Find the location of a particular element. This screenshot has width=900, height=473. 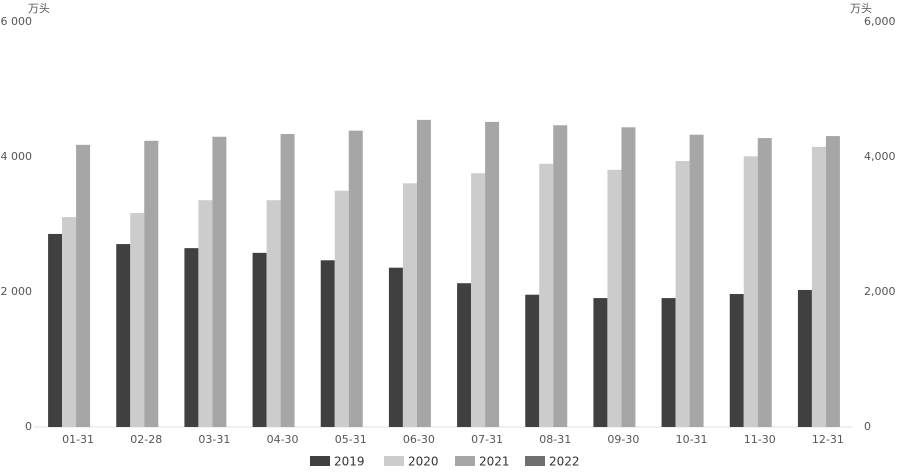

legend-label: 2019 is located at coordinates (349, 462).